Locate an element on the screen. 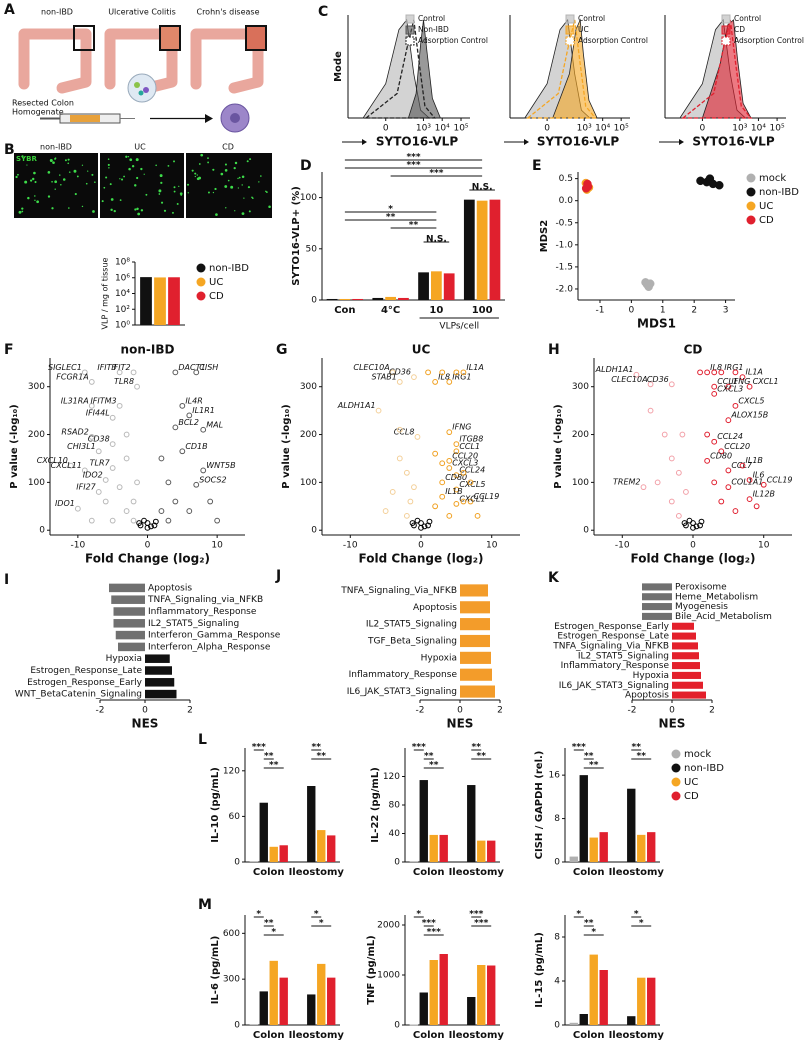 Image resolution: width=810 pixels, height=1050 pixels. condition-label: Ulcerative Colitis is located at coordinates (142, 12).